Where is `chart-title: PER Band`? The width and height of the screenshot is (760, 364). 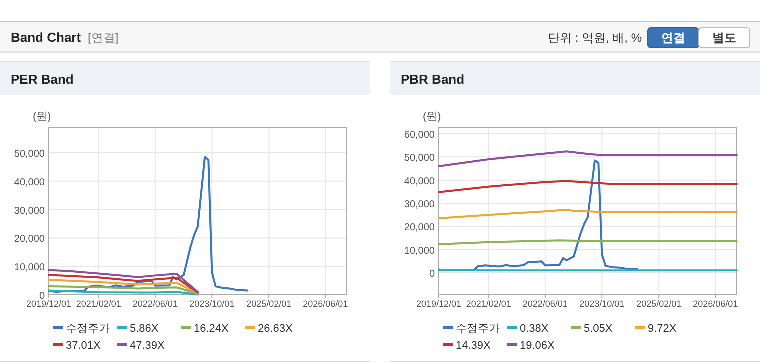 chart-title: PER Band is located at coordinates (42, 79).